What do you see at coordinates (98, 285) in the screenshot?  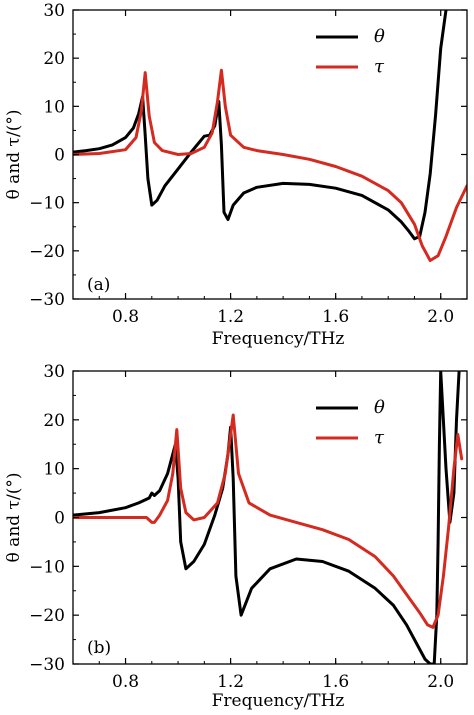 I see `panel-label: (a)` at bounding box center [98, 285].